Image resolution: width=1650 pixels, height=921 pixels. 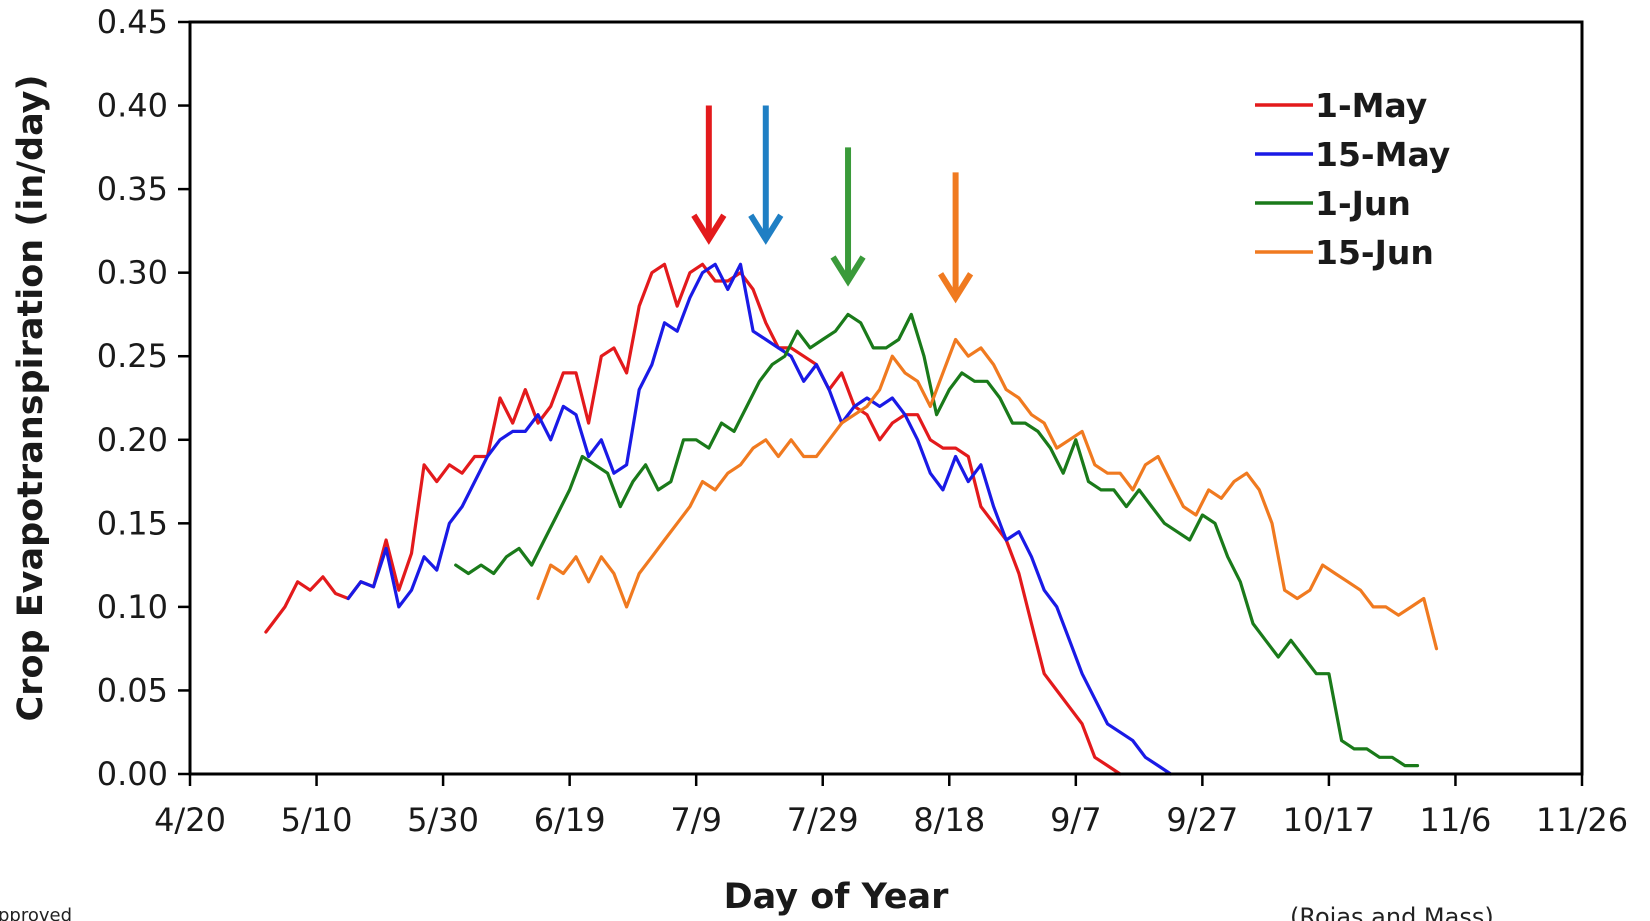 I want to click on x-tick-label: 7/29, so click(x=823, y=820).